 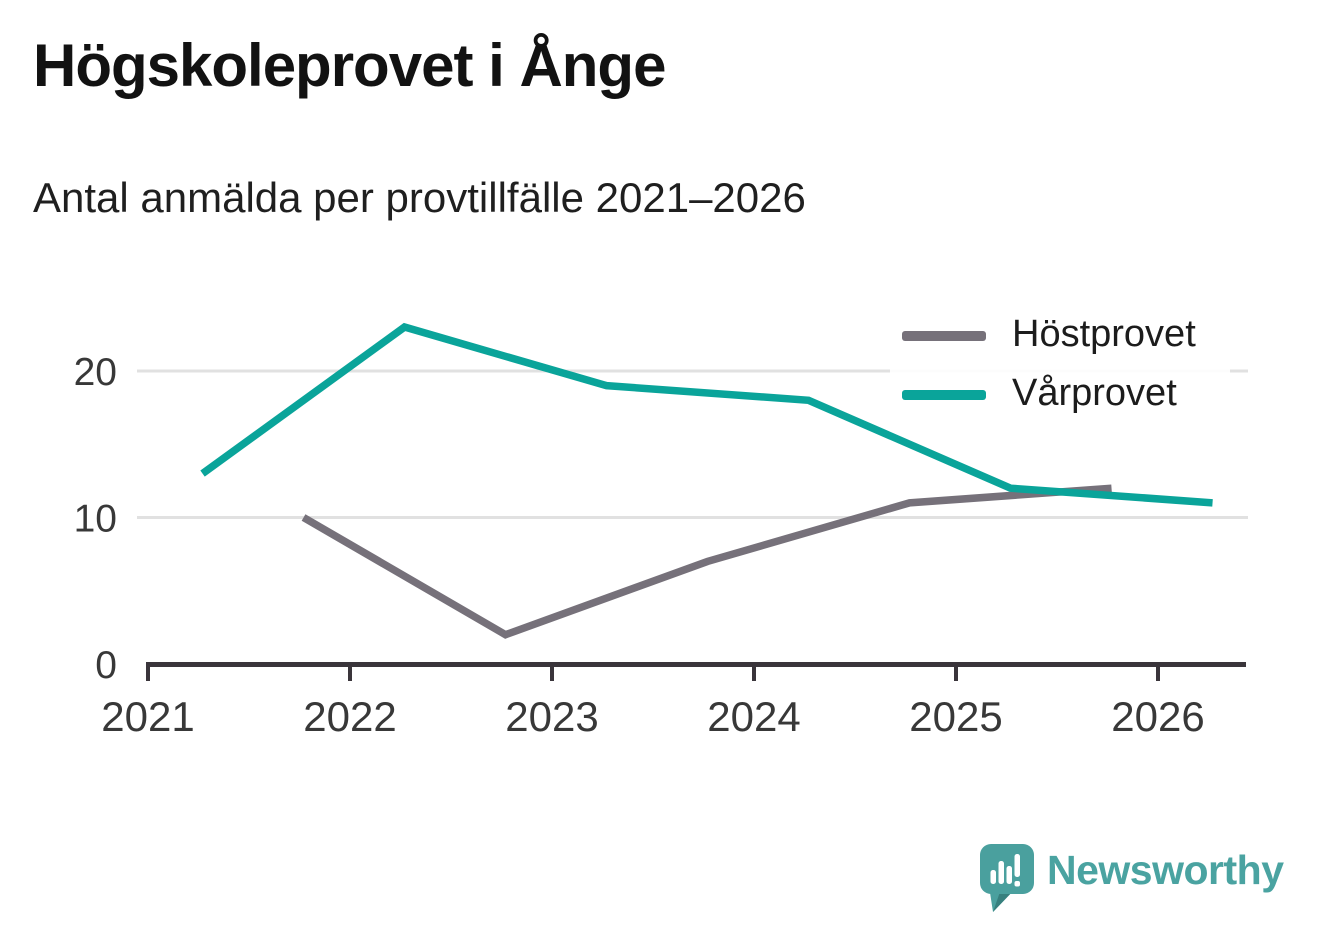 I want to click on legend-swatch-varprovet, so click(x=944, y=394).